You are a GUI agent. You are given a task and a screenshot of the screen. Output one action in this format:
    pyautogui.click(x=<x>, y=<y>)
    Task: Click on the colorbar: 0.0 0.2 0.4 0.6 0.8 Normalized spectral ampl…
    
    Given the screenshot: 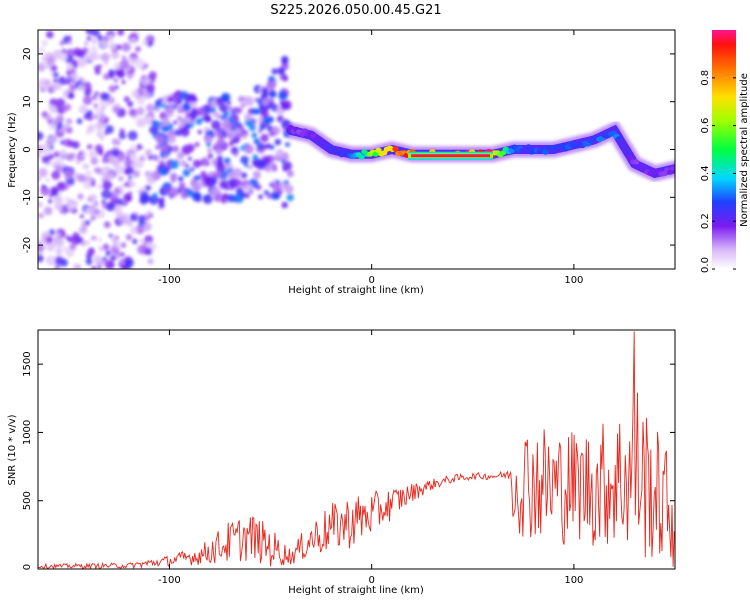 What is the action you would take?
    pyautogui.click(x=725, y=151)
    